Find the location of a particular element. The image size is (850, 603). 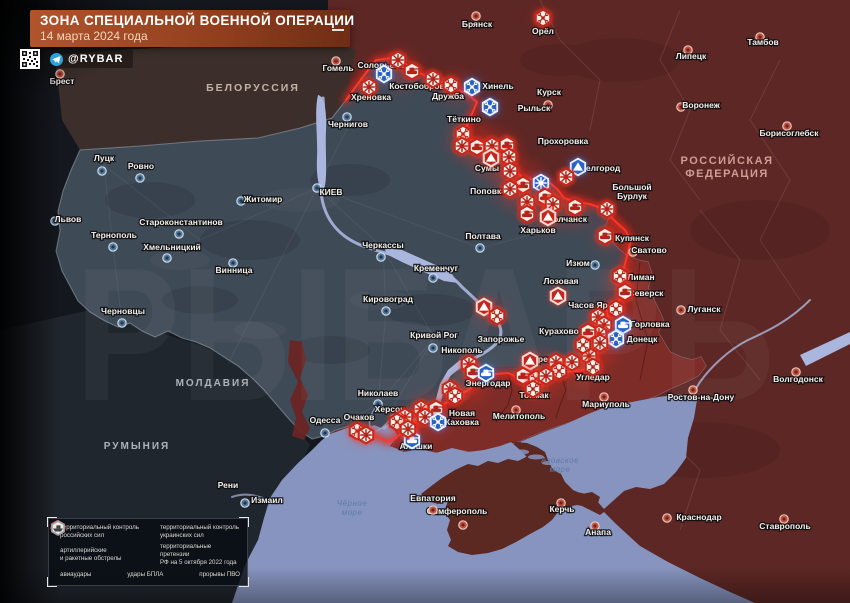

city-label: Евпатория is located at coordinates (432, 498).